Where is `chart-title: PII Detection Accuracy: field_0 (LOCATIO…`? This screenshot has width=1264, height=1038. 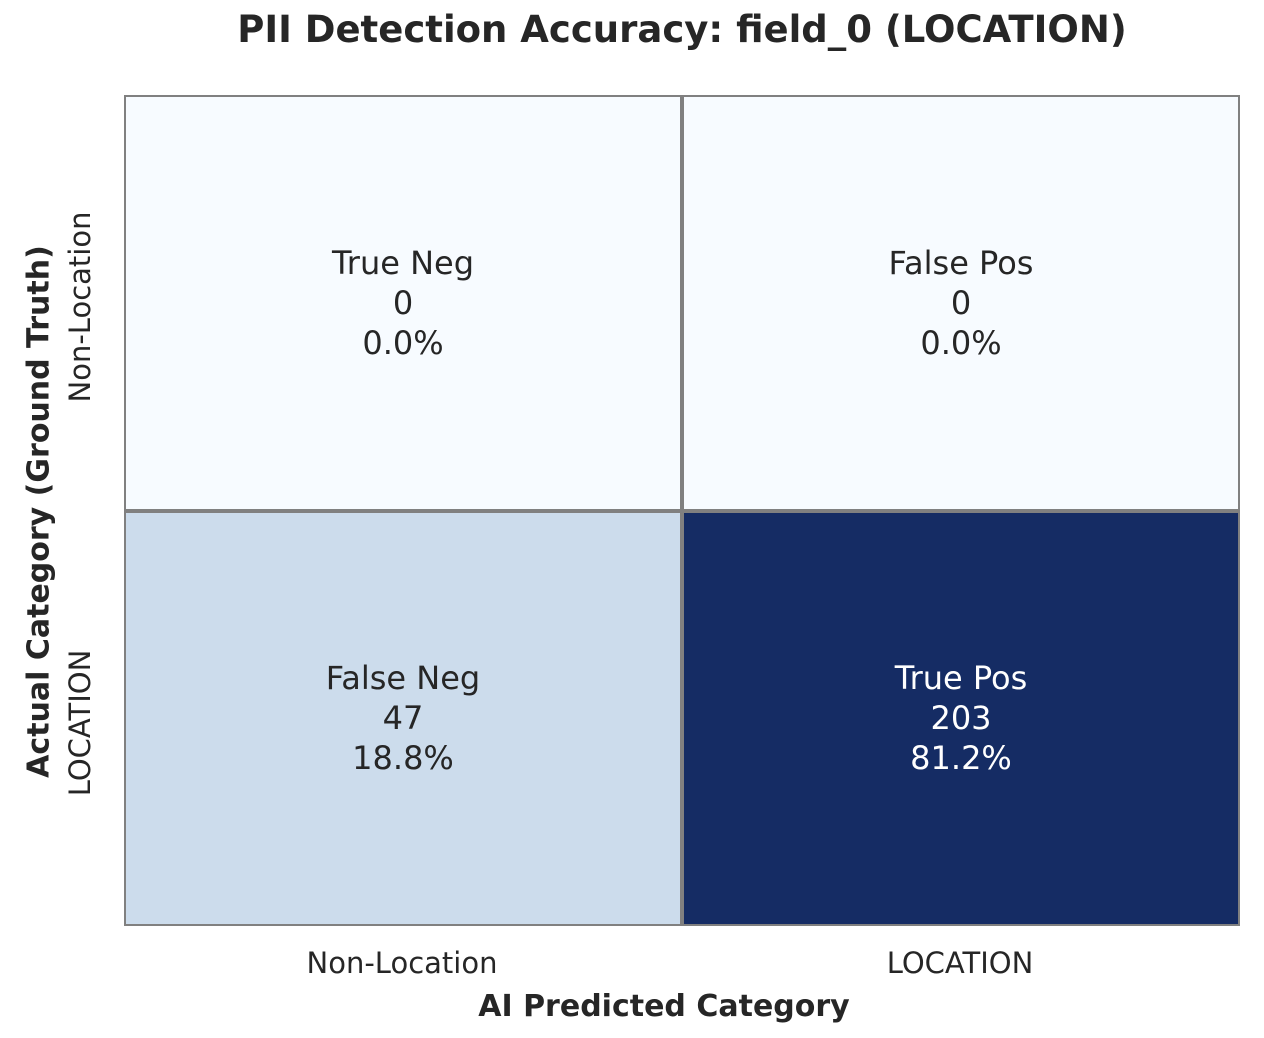 chart-title: PII Detection Accuracy: field_0 (LOCATIO… is located at coordinates (682, 29).